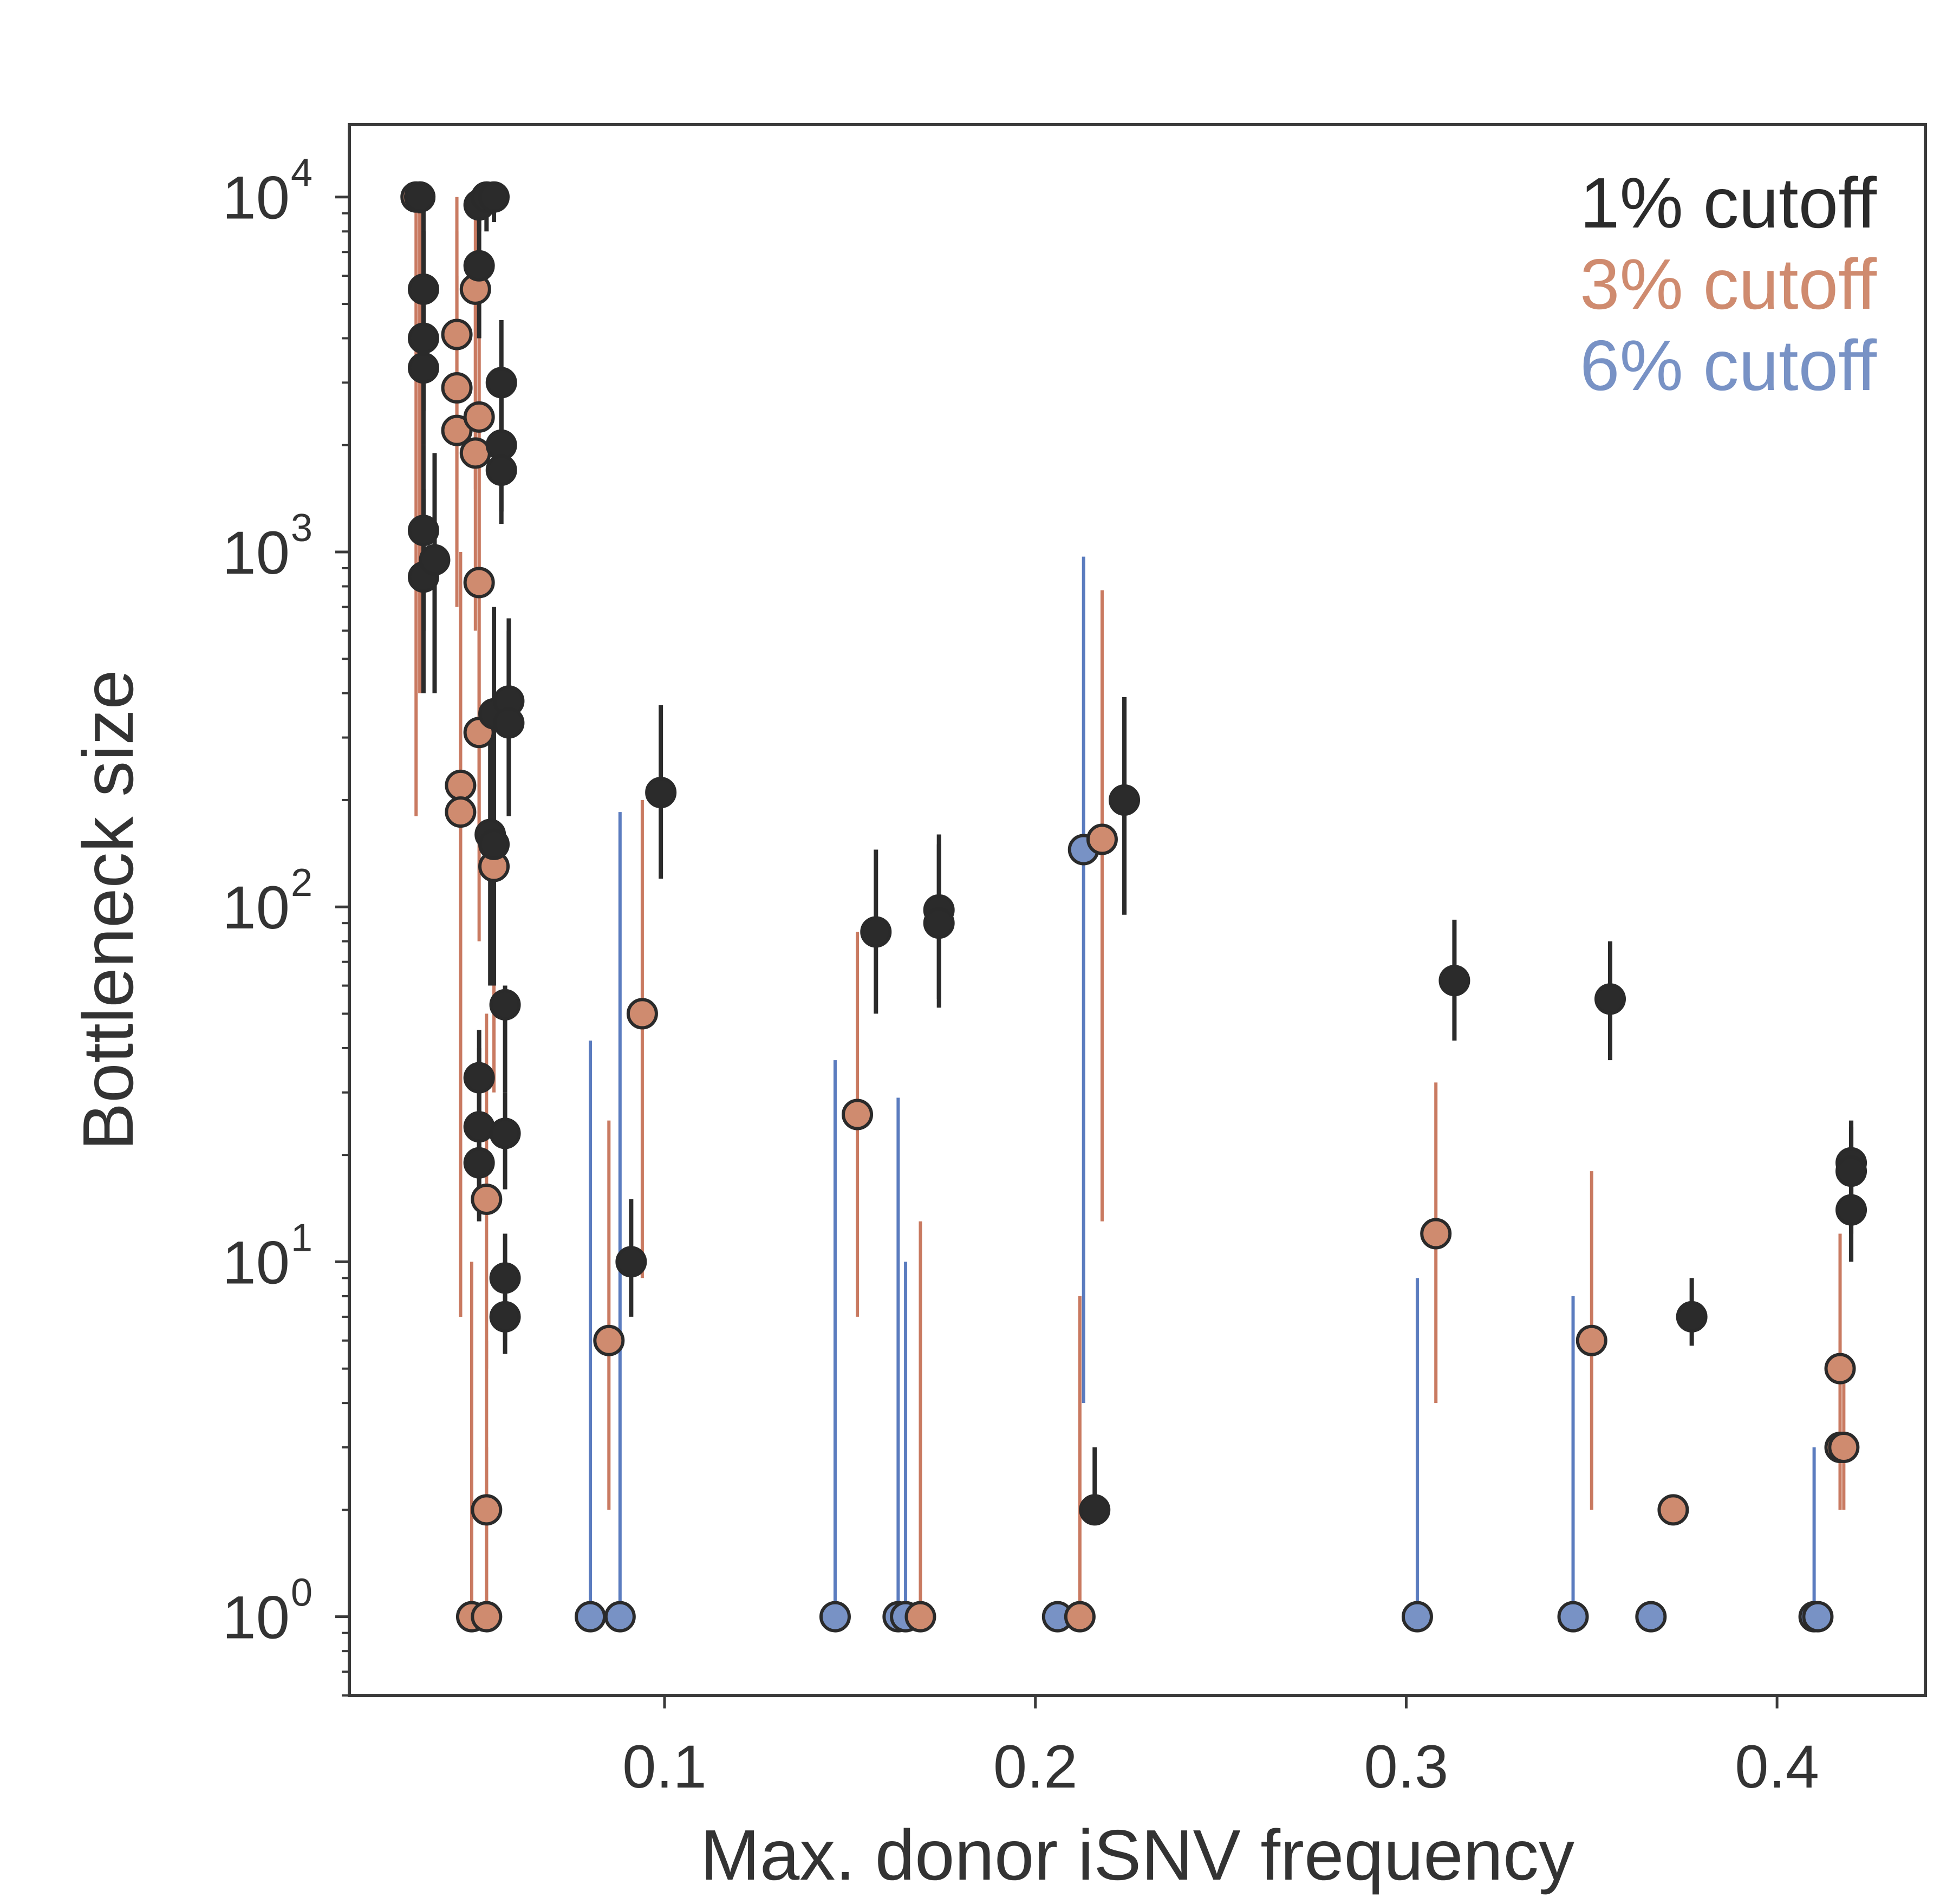  Describe the element at coordinates (302, 528) in the screenshot. I see `y-tick-exponent: 3` at that location.